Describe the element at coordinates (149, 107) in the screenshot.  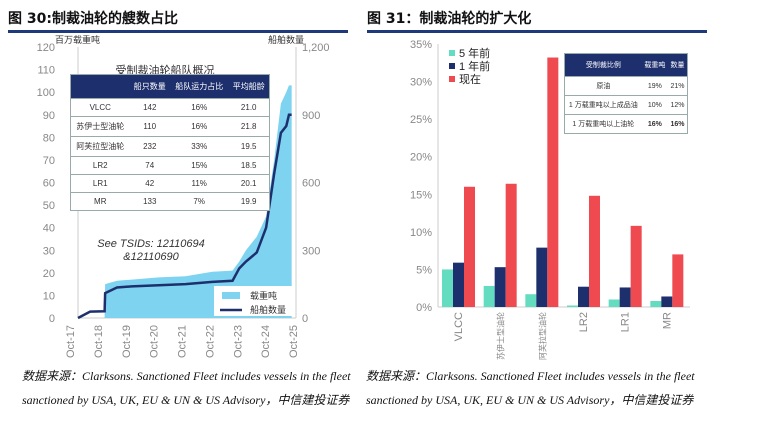
I see `table-cell: 142` at that location.